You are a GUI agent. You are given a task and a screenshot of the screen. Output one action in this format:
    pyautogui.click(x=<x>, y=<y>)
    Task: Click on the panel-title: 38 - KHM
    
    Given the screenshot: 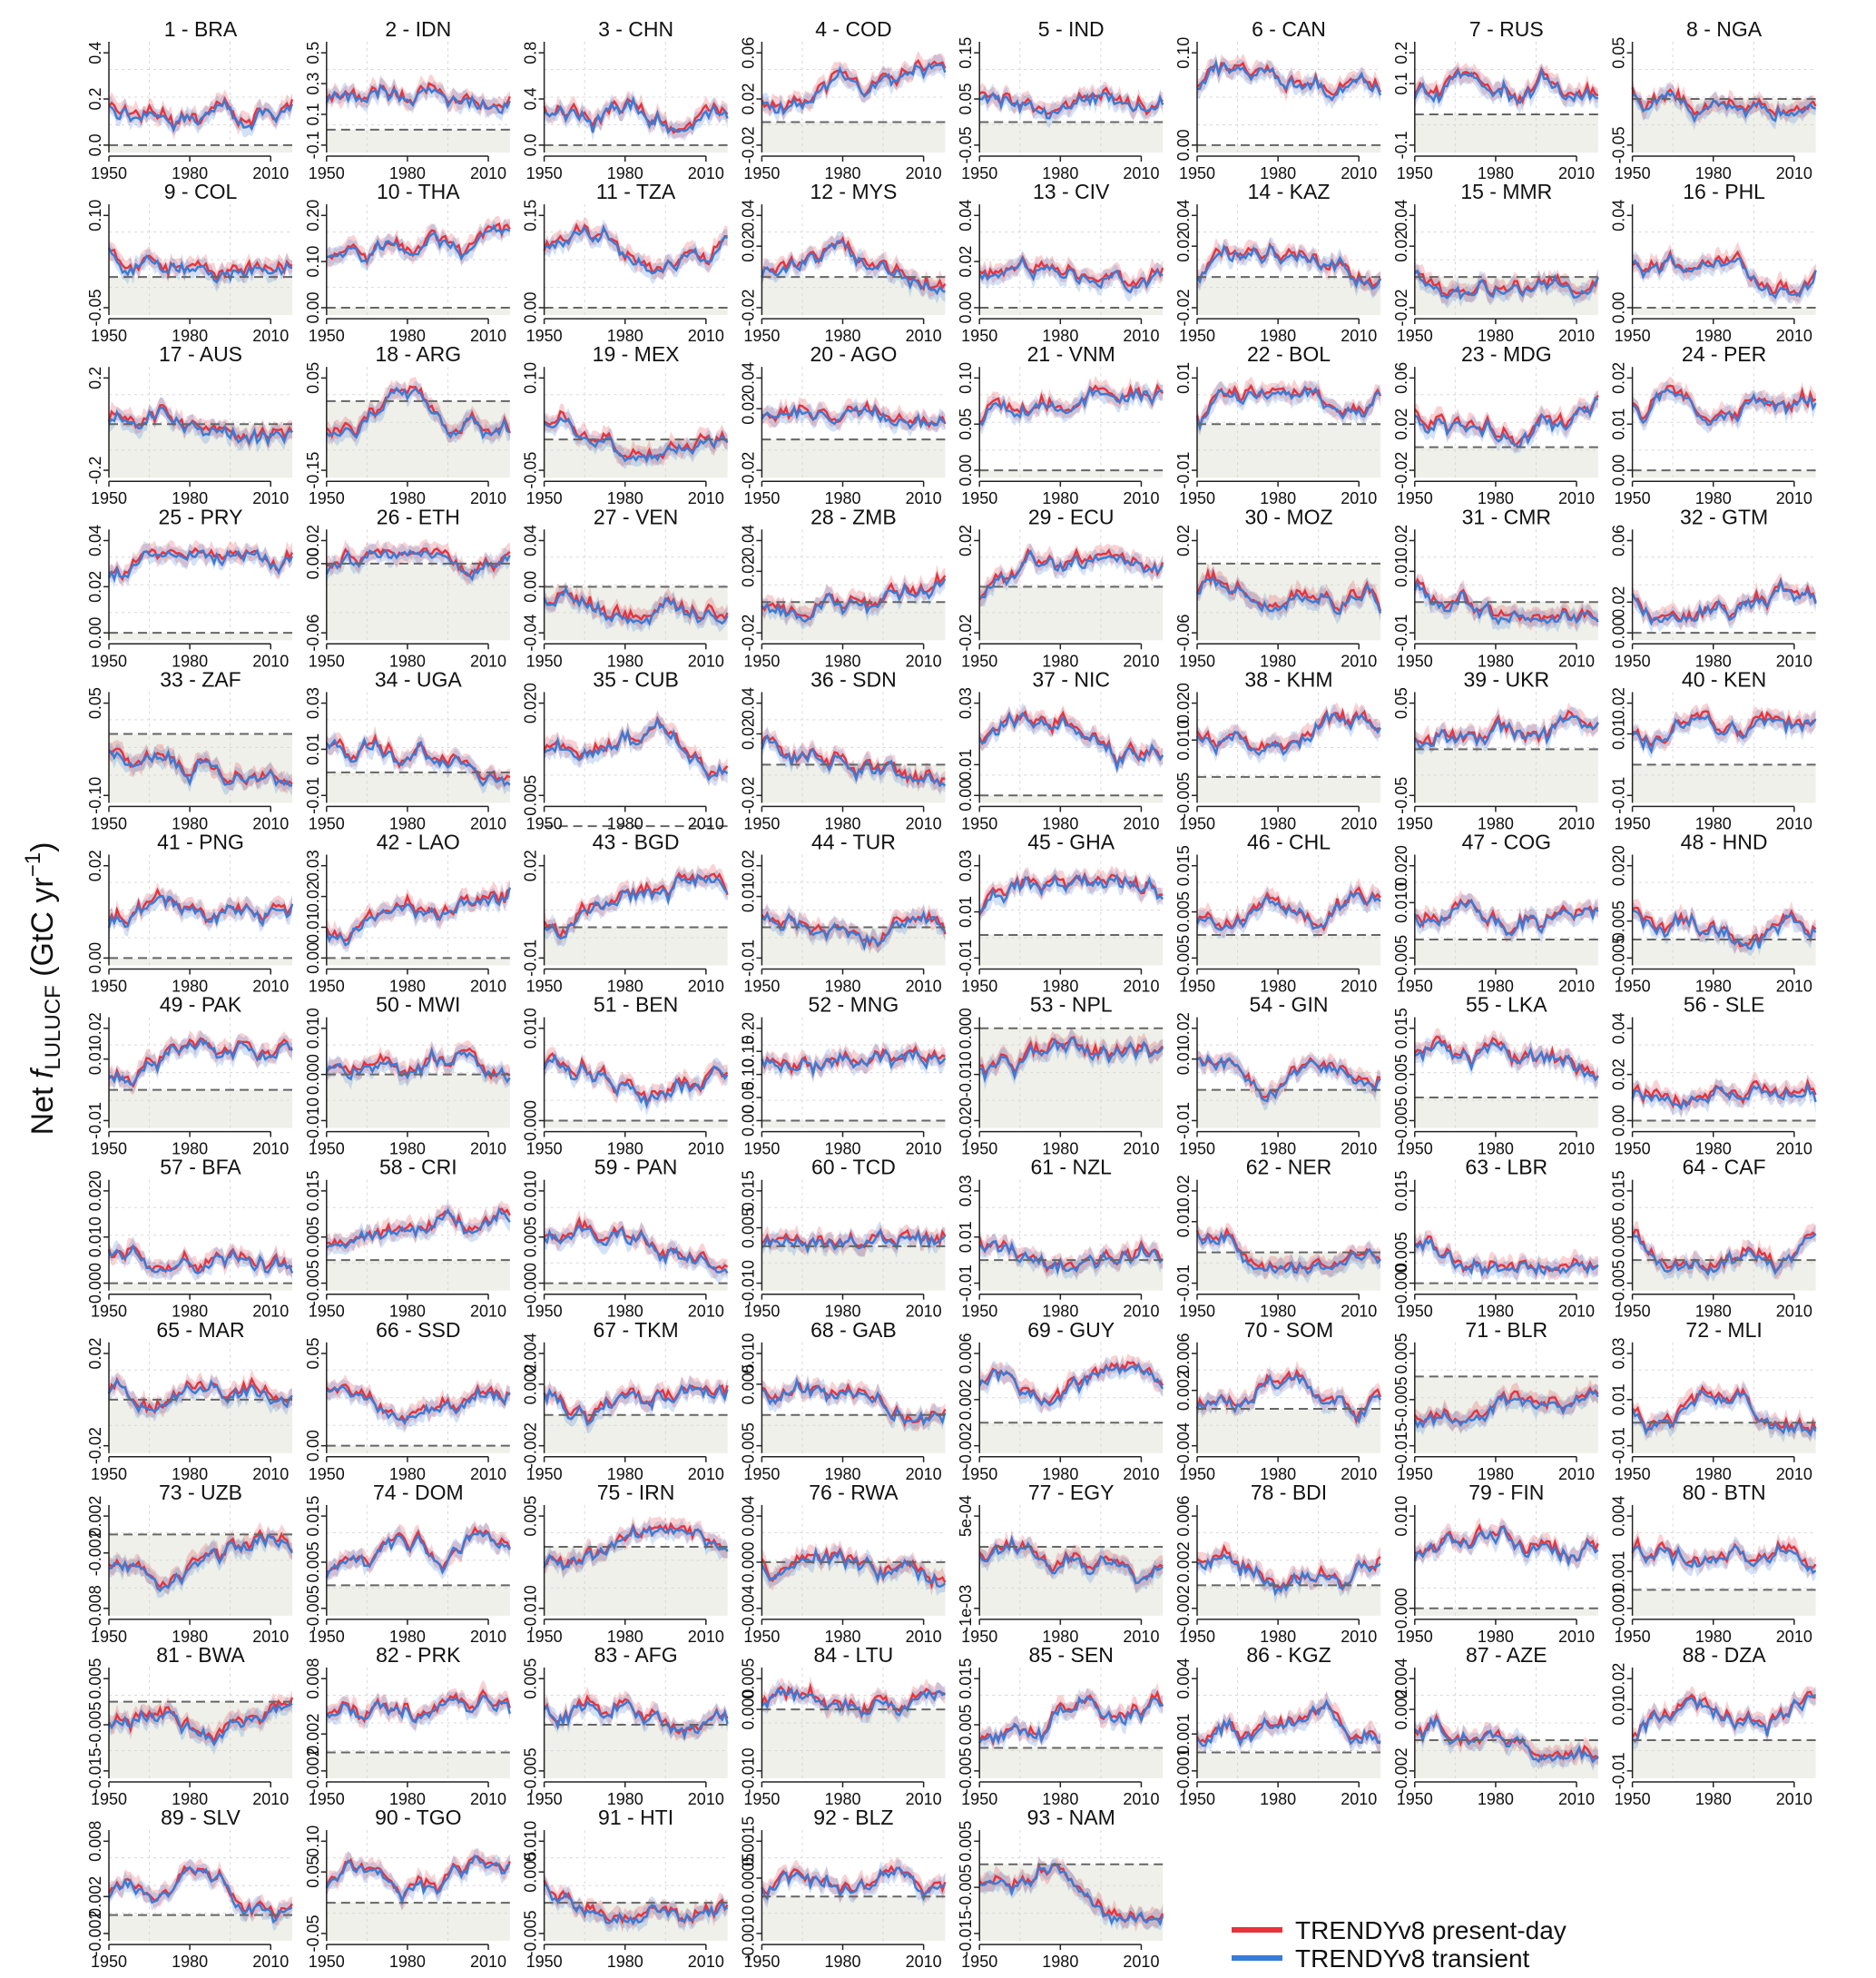 What is the action you would take?
    pyautogui.click(x=1288, y=679)
    